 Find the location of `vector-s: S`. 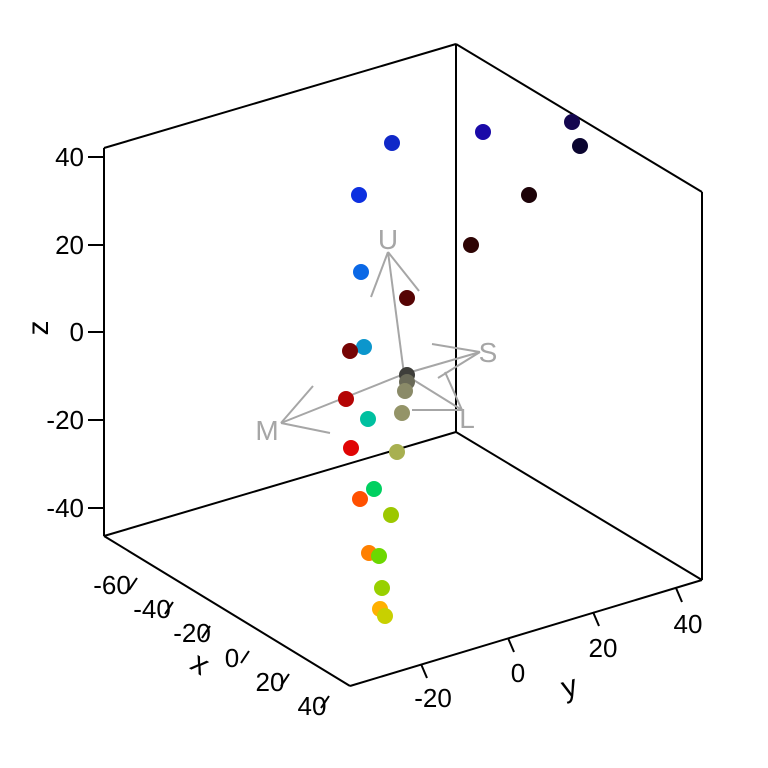

vector-s: S is located at coordinates (450, 358).